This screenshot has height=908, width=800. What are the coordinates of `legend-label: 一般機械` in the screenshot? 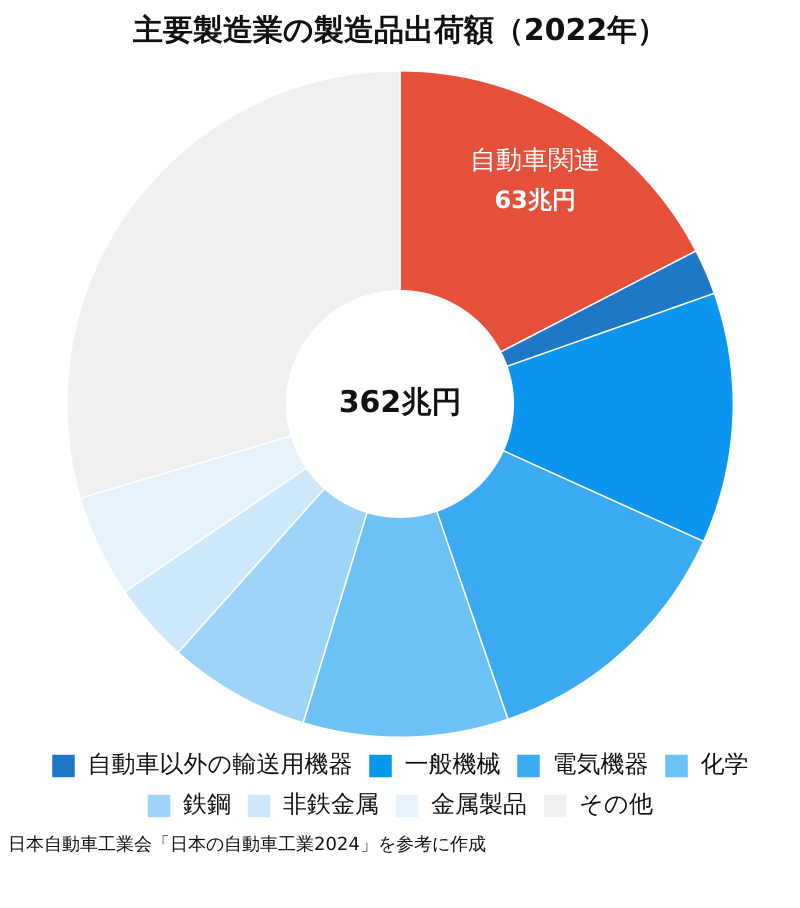 It's located at (452, 764).